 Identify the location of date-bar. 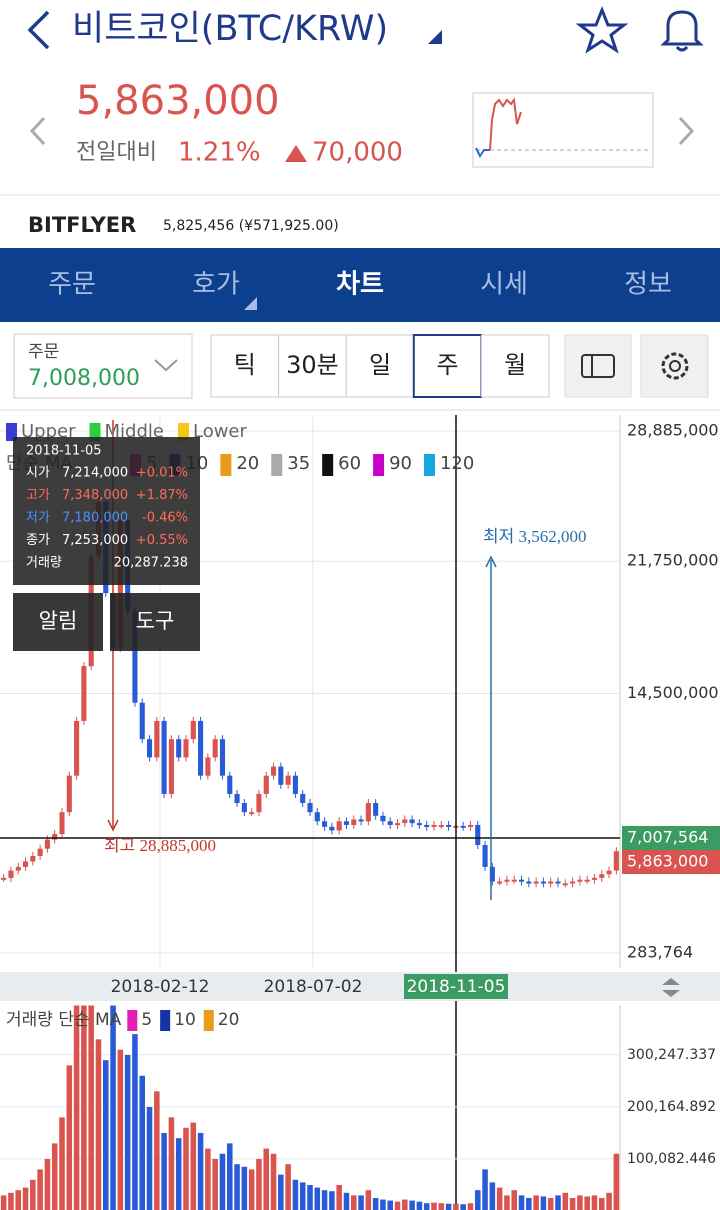
(360, 986).